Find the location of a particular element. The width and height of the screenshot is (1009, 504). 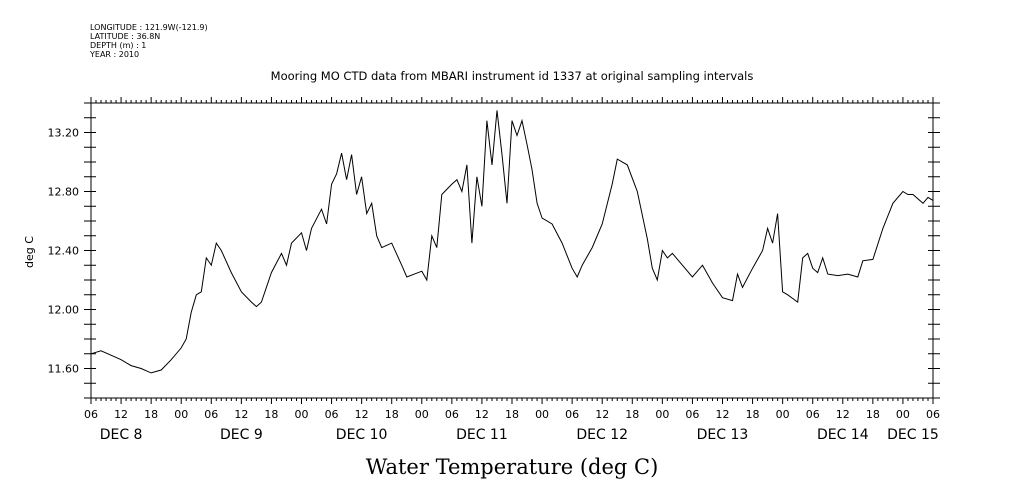

x-day-label: DEC 8 is located at coordinates (121, 435).